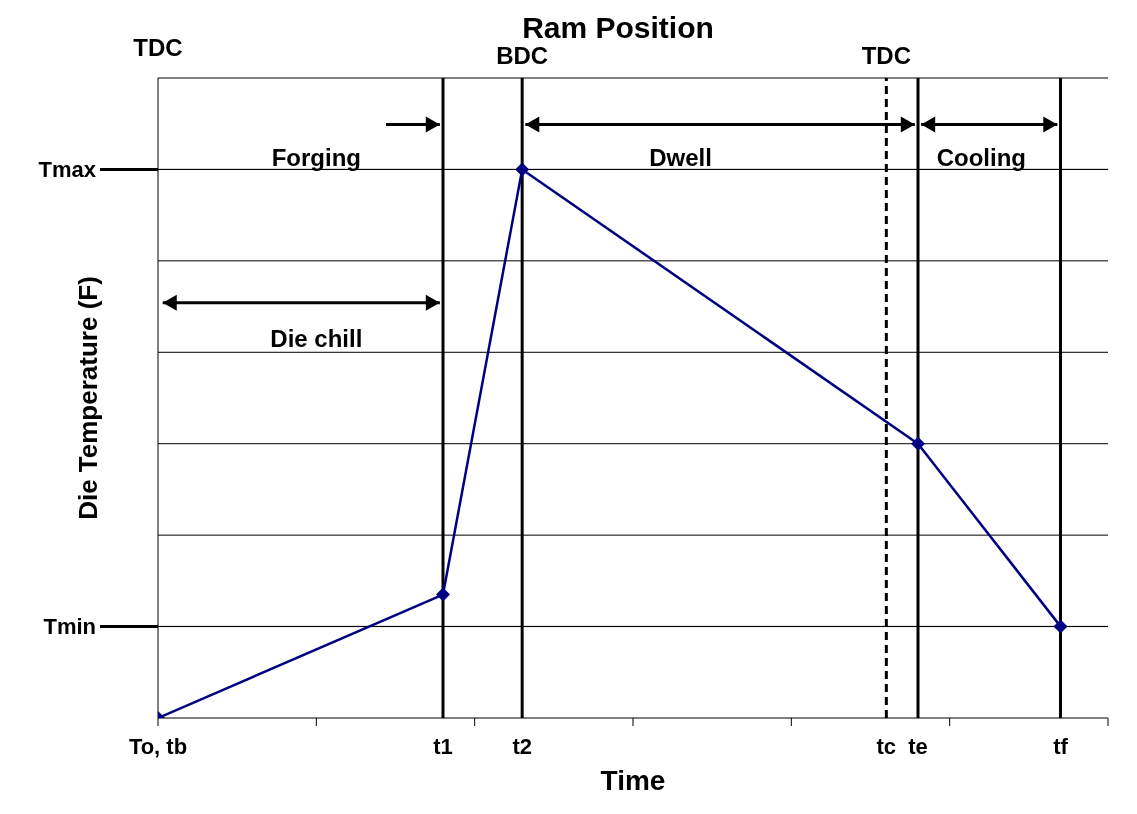 The image size is (1137, 814). Describe the element at coordinates (633, 780) in the screenshot. I see `x-axis-title: Time` at that location.